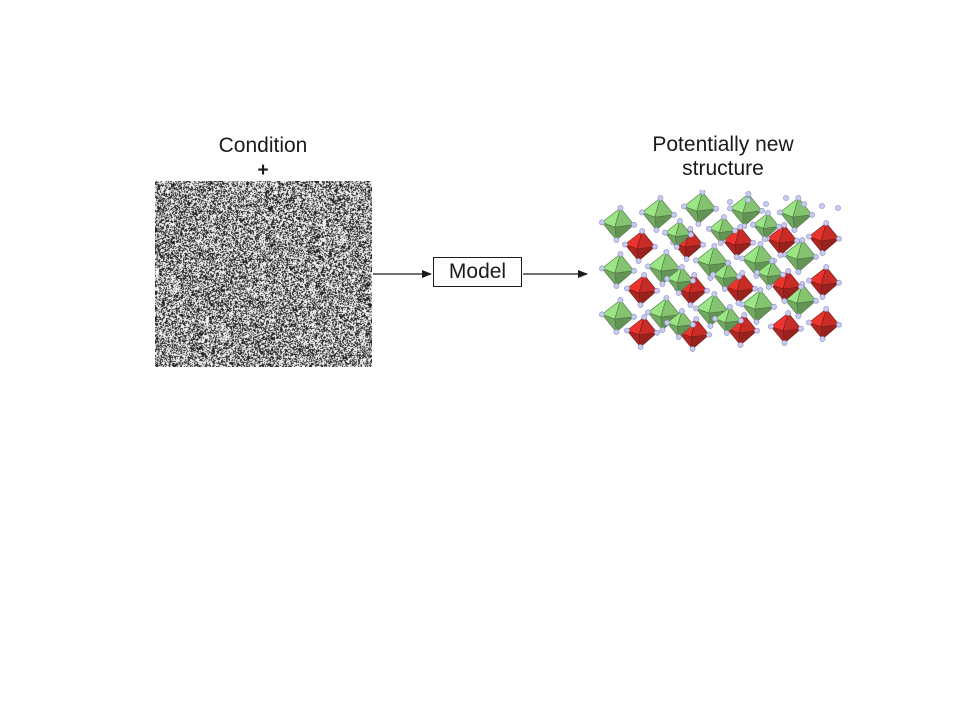 The height and width of the screenshot is (720, 960). I want to click on plus-sign: +, so click(263, 170).